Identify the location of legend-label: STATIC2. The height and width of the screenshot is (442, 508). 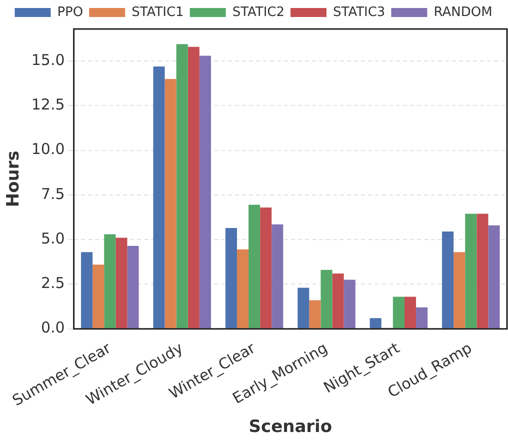
(258, 12).